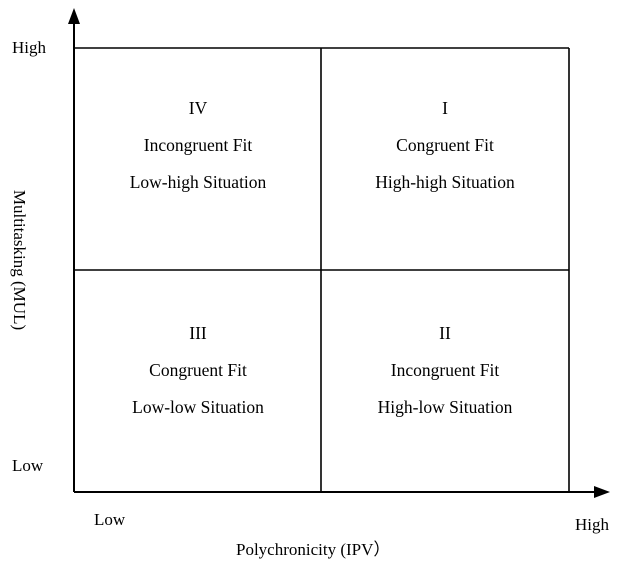 The height and width of the screenshot is (568, 624). Describe the element at coordinates (28, 465) in the screenshot. I see `y-axis-low-label: Low` at that location.